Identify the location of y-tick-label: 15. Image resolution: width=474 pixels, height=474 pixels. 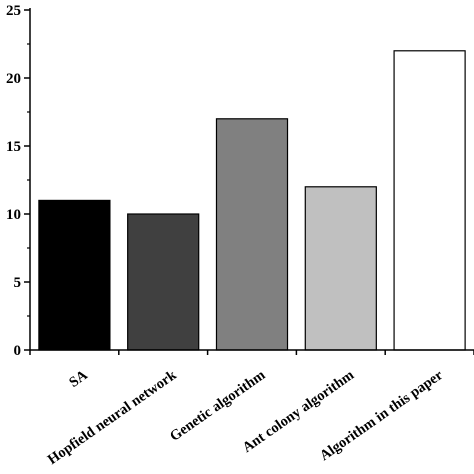
(13, 147).